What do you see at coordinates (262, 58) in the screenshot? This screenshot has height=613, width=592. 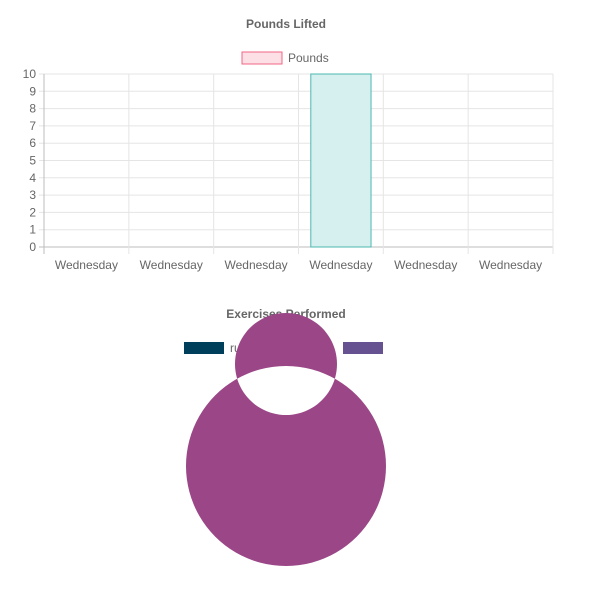 I see `bar-legend-swatch` at bounding box center [262, 58].